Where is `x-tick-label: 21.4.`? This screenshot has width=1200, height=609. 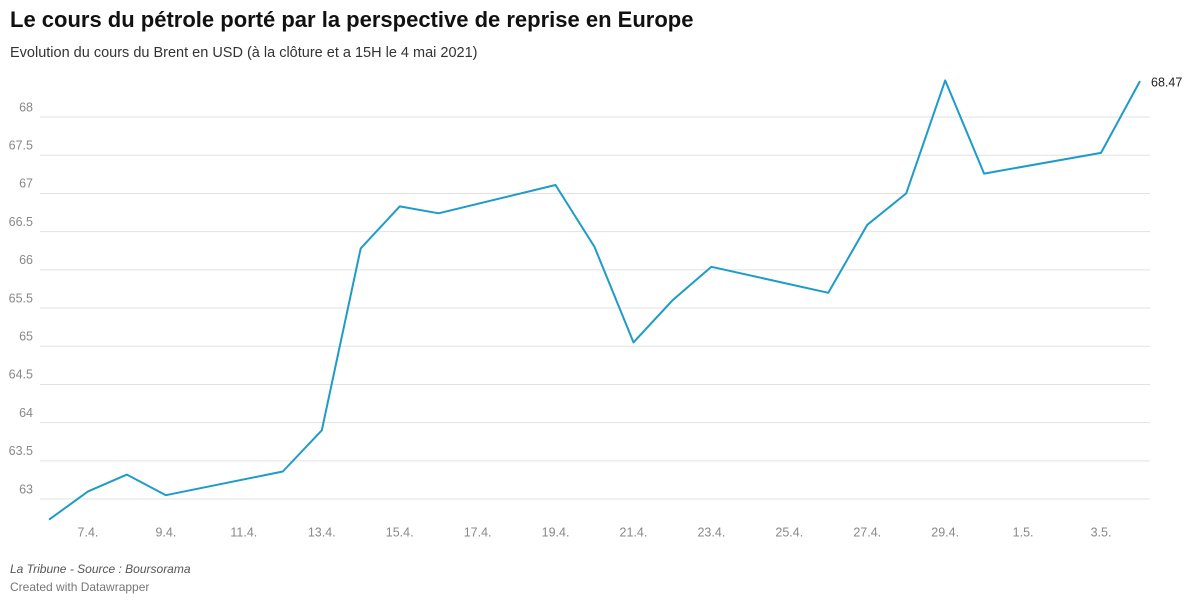
x-tick-label: 21.4. is located at coordinates (634, 532).